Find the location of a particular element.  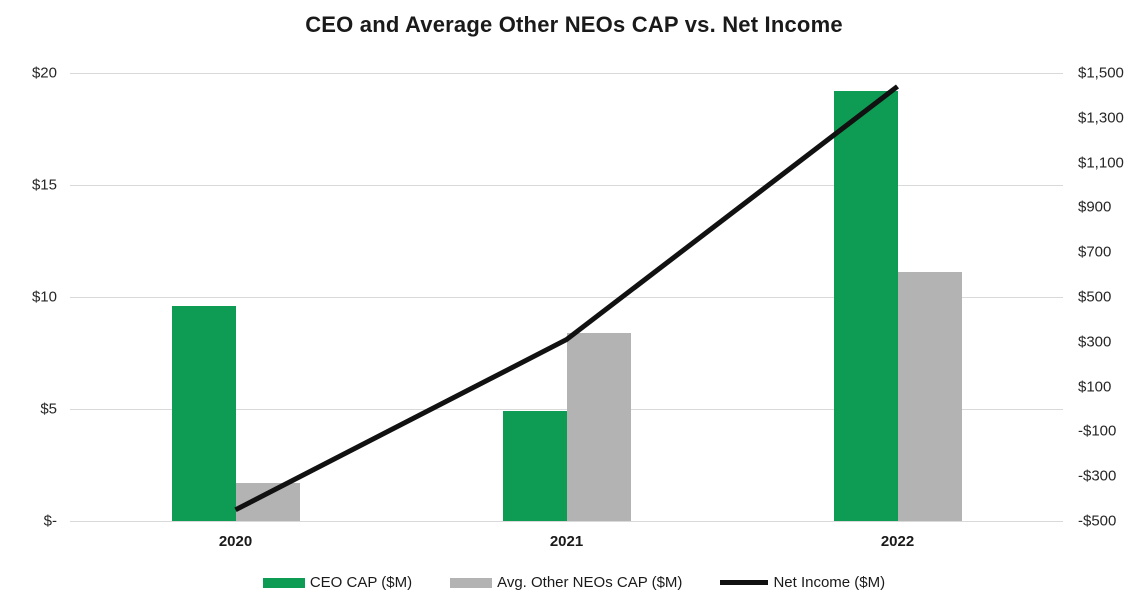

right-axis-tick: $1,300 is located at coordinates (1101, 118).